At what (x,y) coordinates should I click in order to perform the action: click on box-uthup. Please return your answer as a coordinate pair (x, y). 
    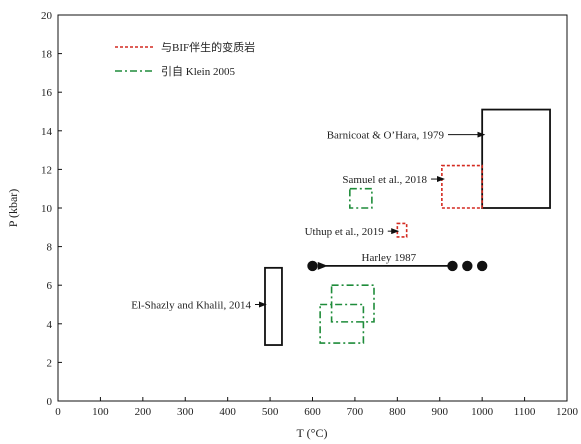
    Looking at the image, I should click on (402, 230).